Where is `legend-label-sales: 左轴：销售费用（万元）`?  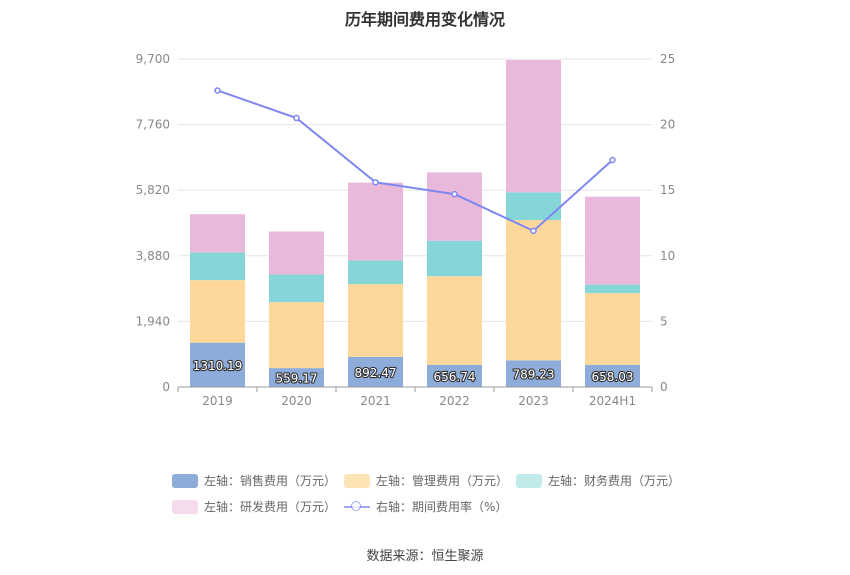 legend-label-sales: 左轴：销售费用（万元） is located at coordinates (270, 481).